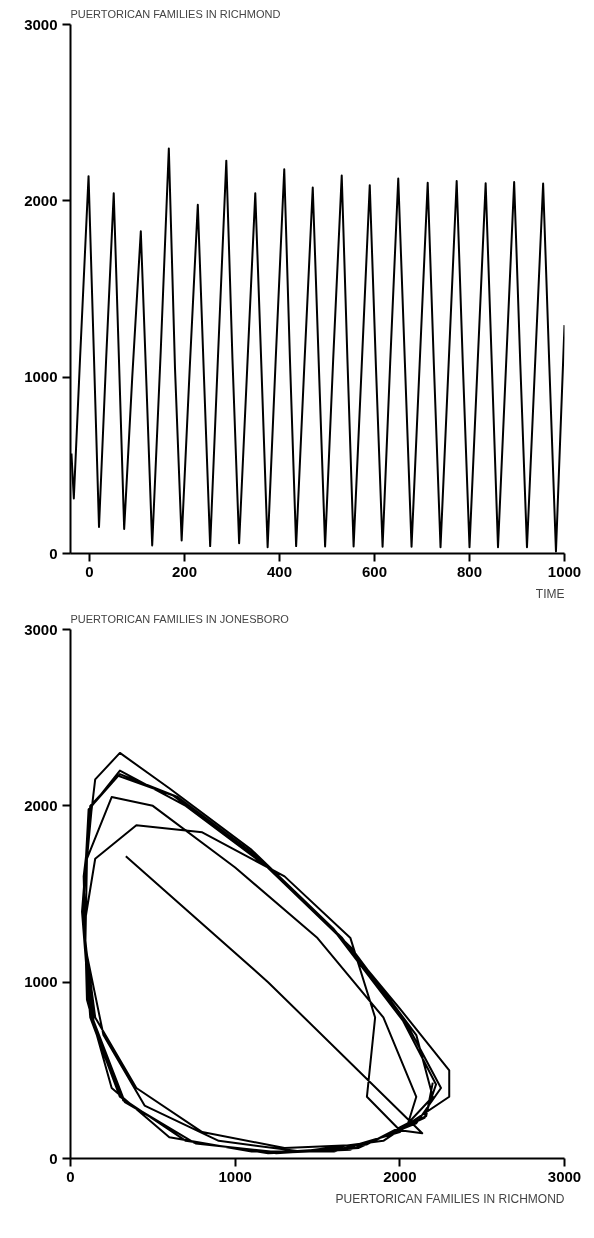  What do you see at coordinates (374, 571) in the screenshot?
I see `x-tick-label: 600` at bounding box center [374, 571].